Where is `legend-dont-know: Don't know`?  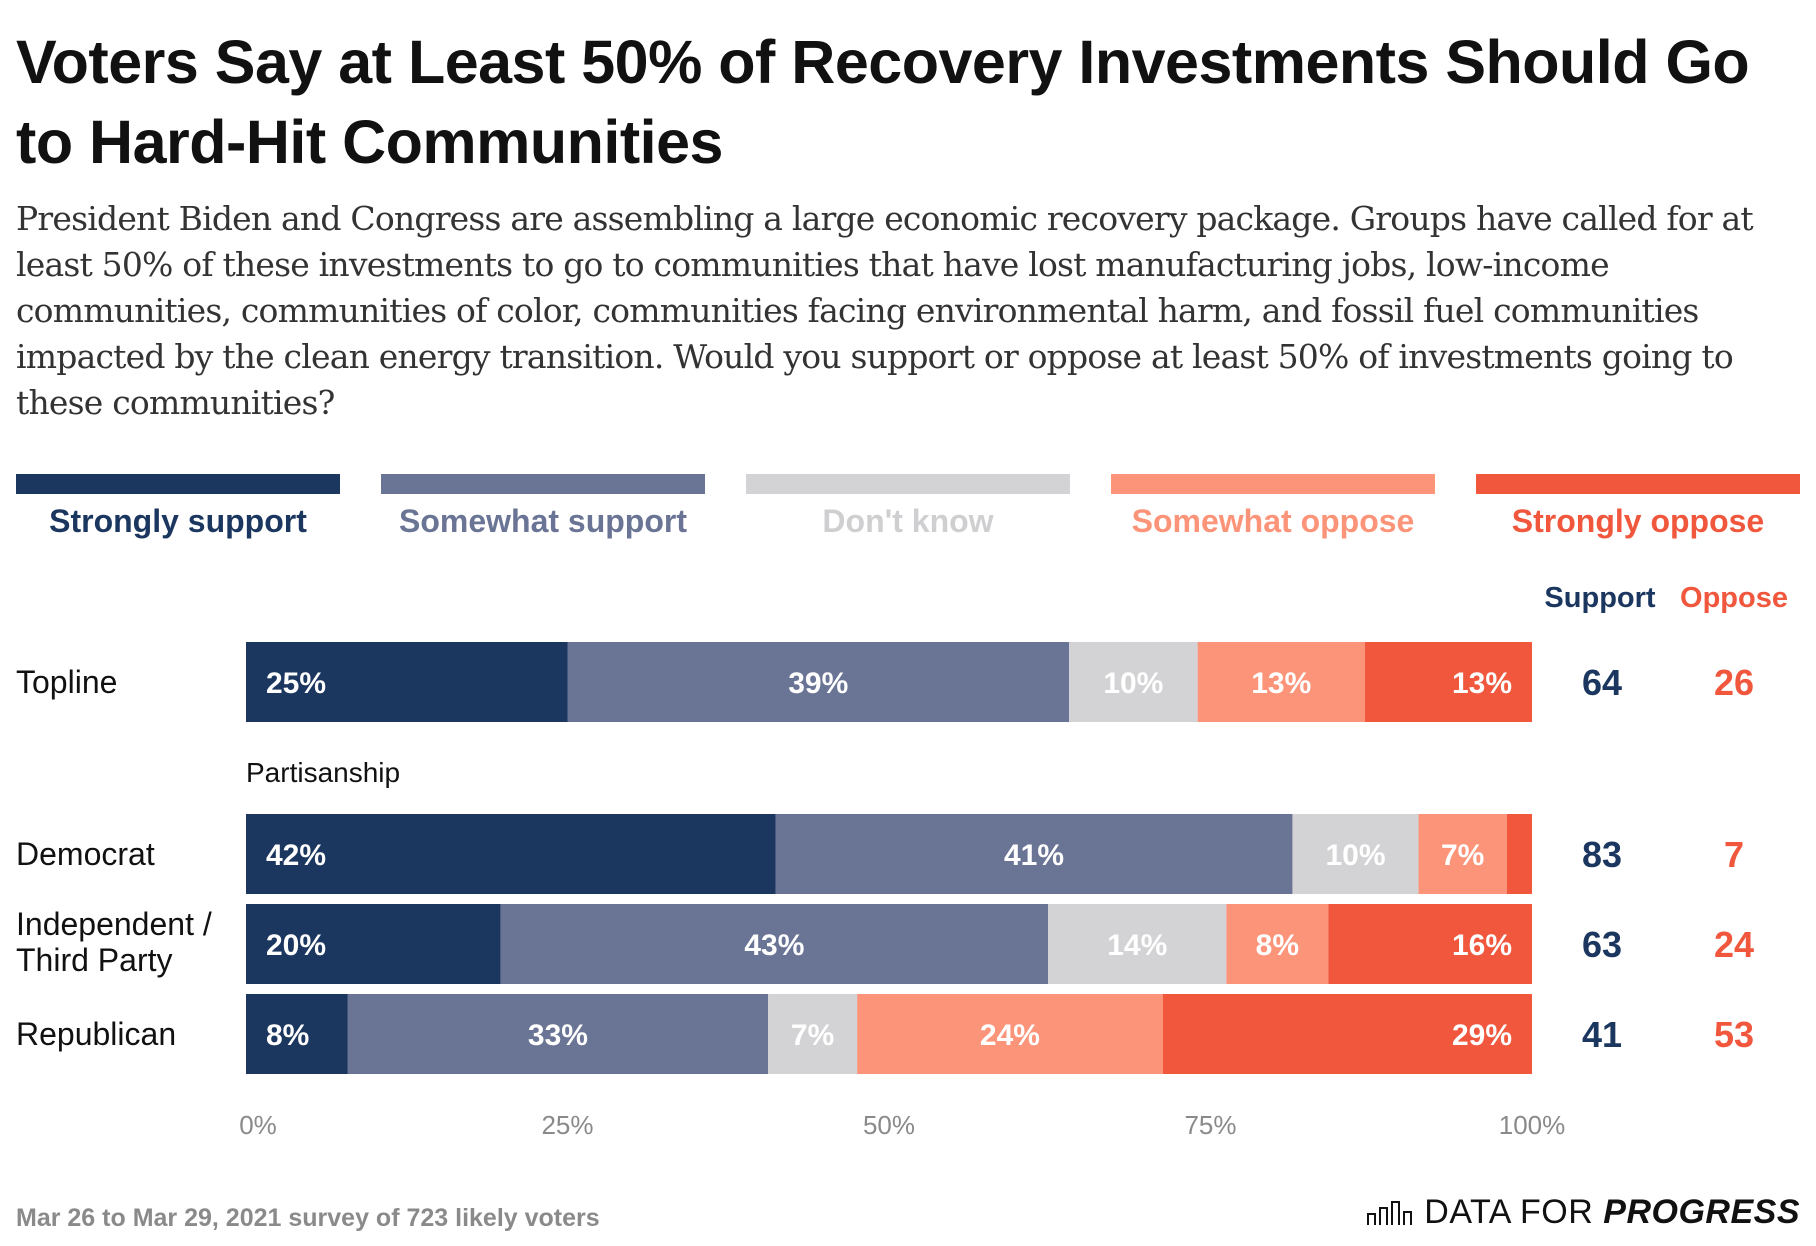 legend-dont-know: Don't know is located at coordinates (908, 508).